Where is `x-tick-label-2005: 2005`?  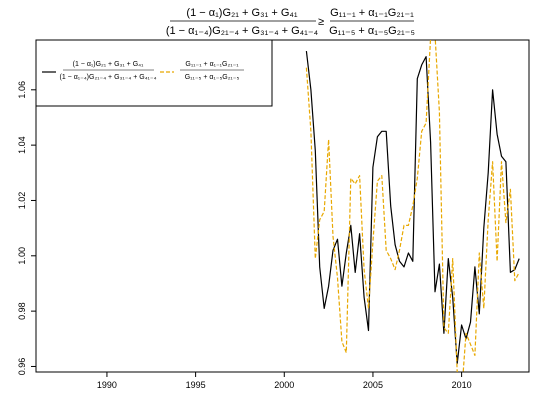
x-tick-label-2005: 2005 is located at coordinates (373, 385).